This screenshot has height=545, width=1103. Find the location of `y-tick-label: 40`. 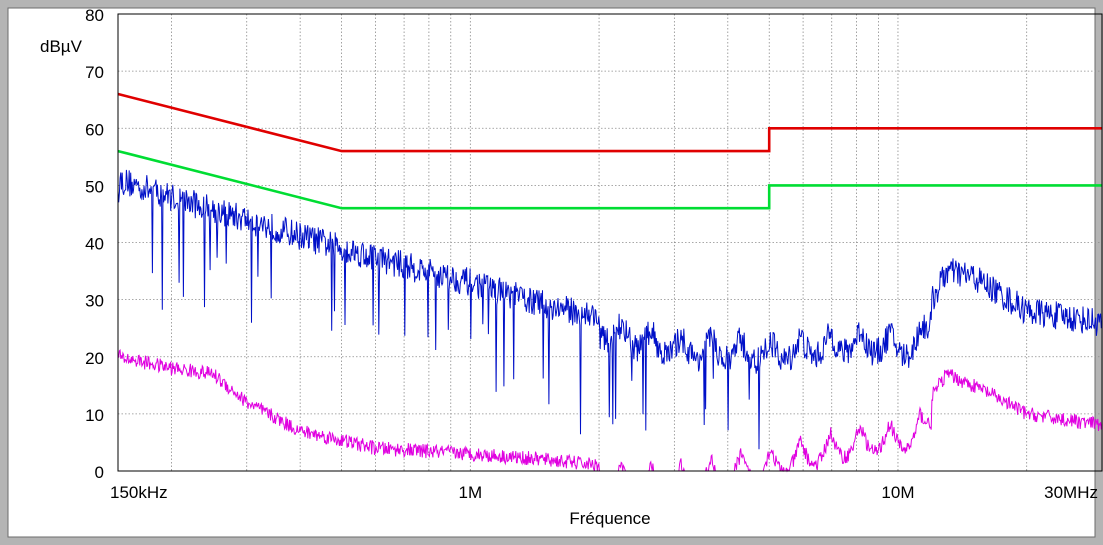

y-tick-label: 40 is located at coordinates (94, 244).